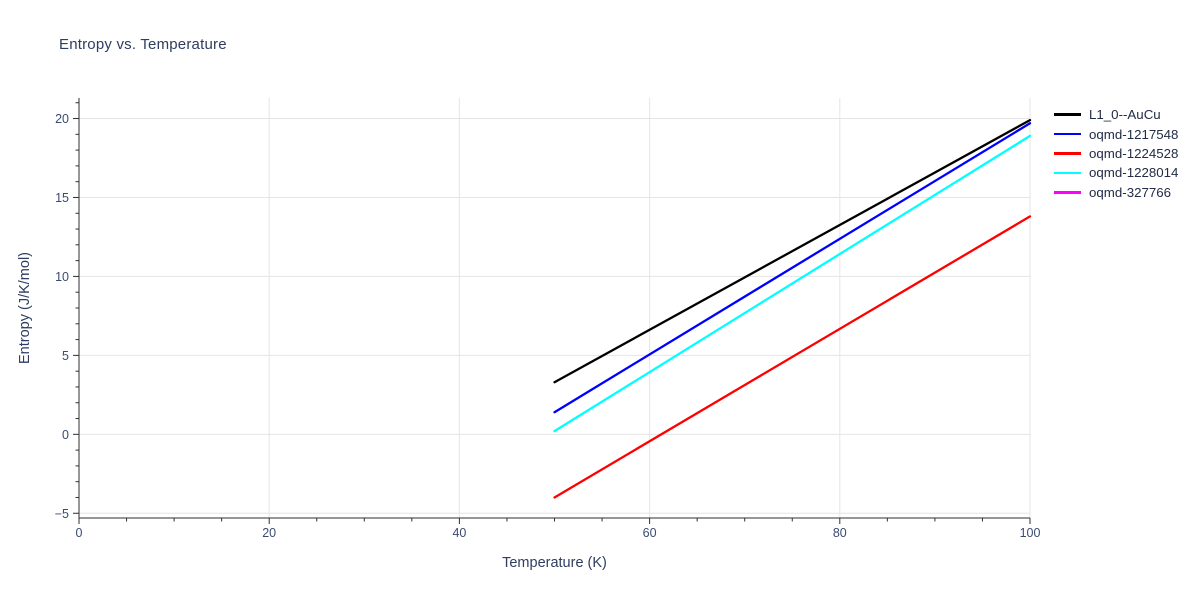  I want to click on legend-item: oqmd-1224528, so click(1116, 153).